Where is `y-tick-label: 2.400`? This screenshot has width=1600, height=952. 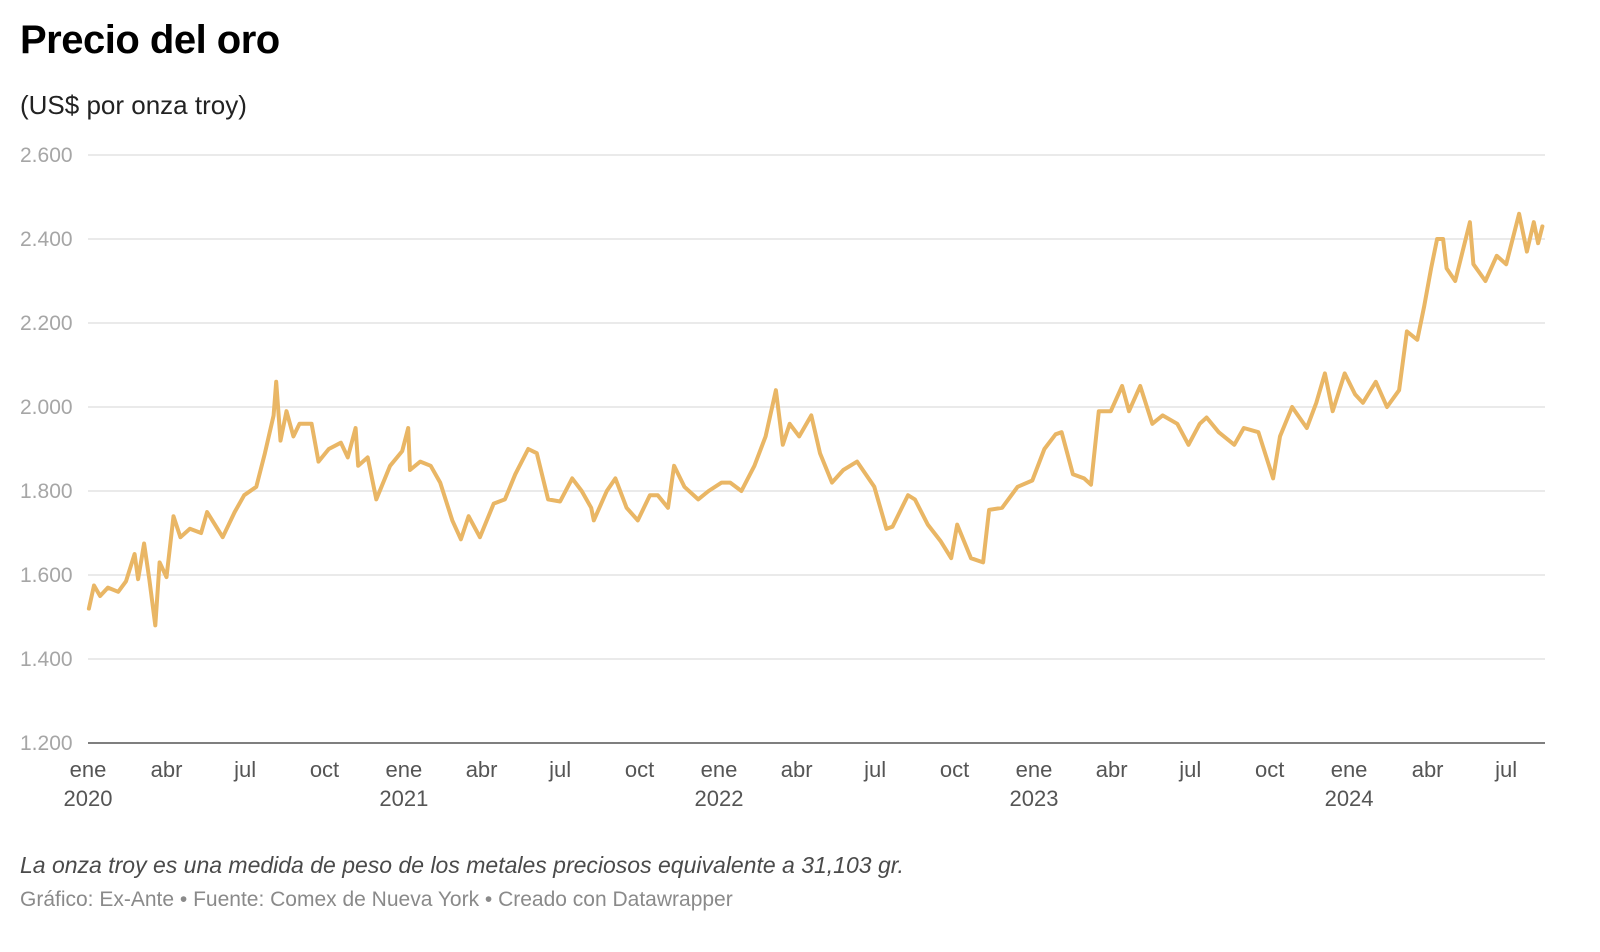
y-tick-label: 2.400 is located at coordinates (46, 239).